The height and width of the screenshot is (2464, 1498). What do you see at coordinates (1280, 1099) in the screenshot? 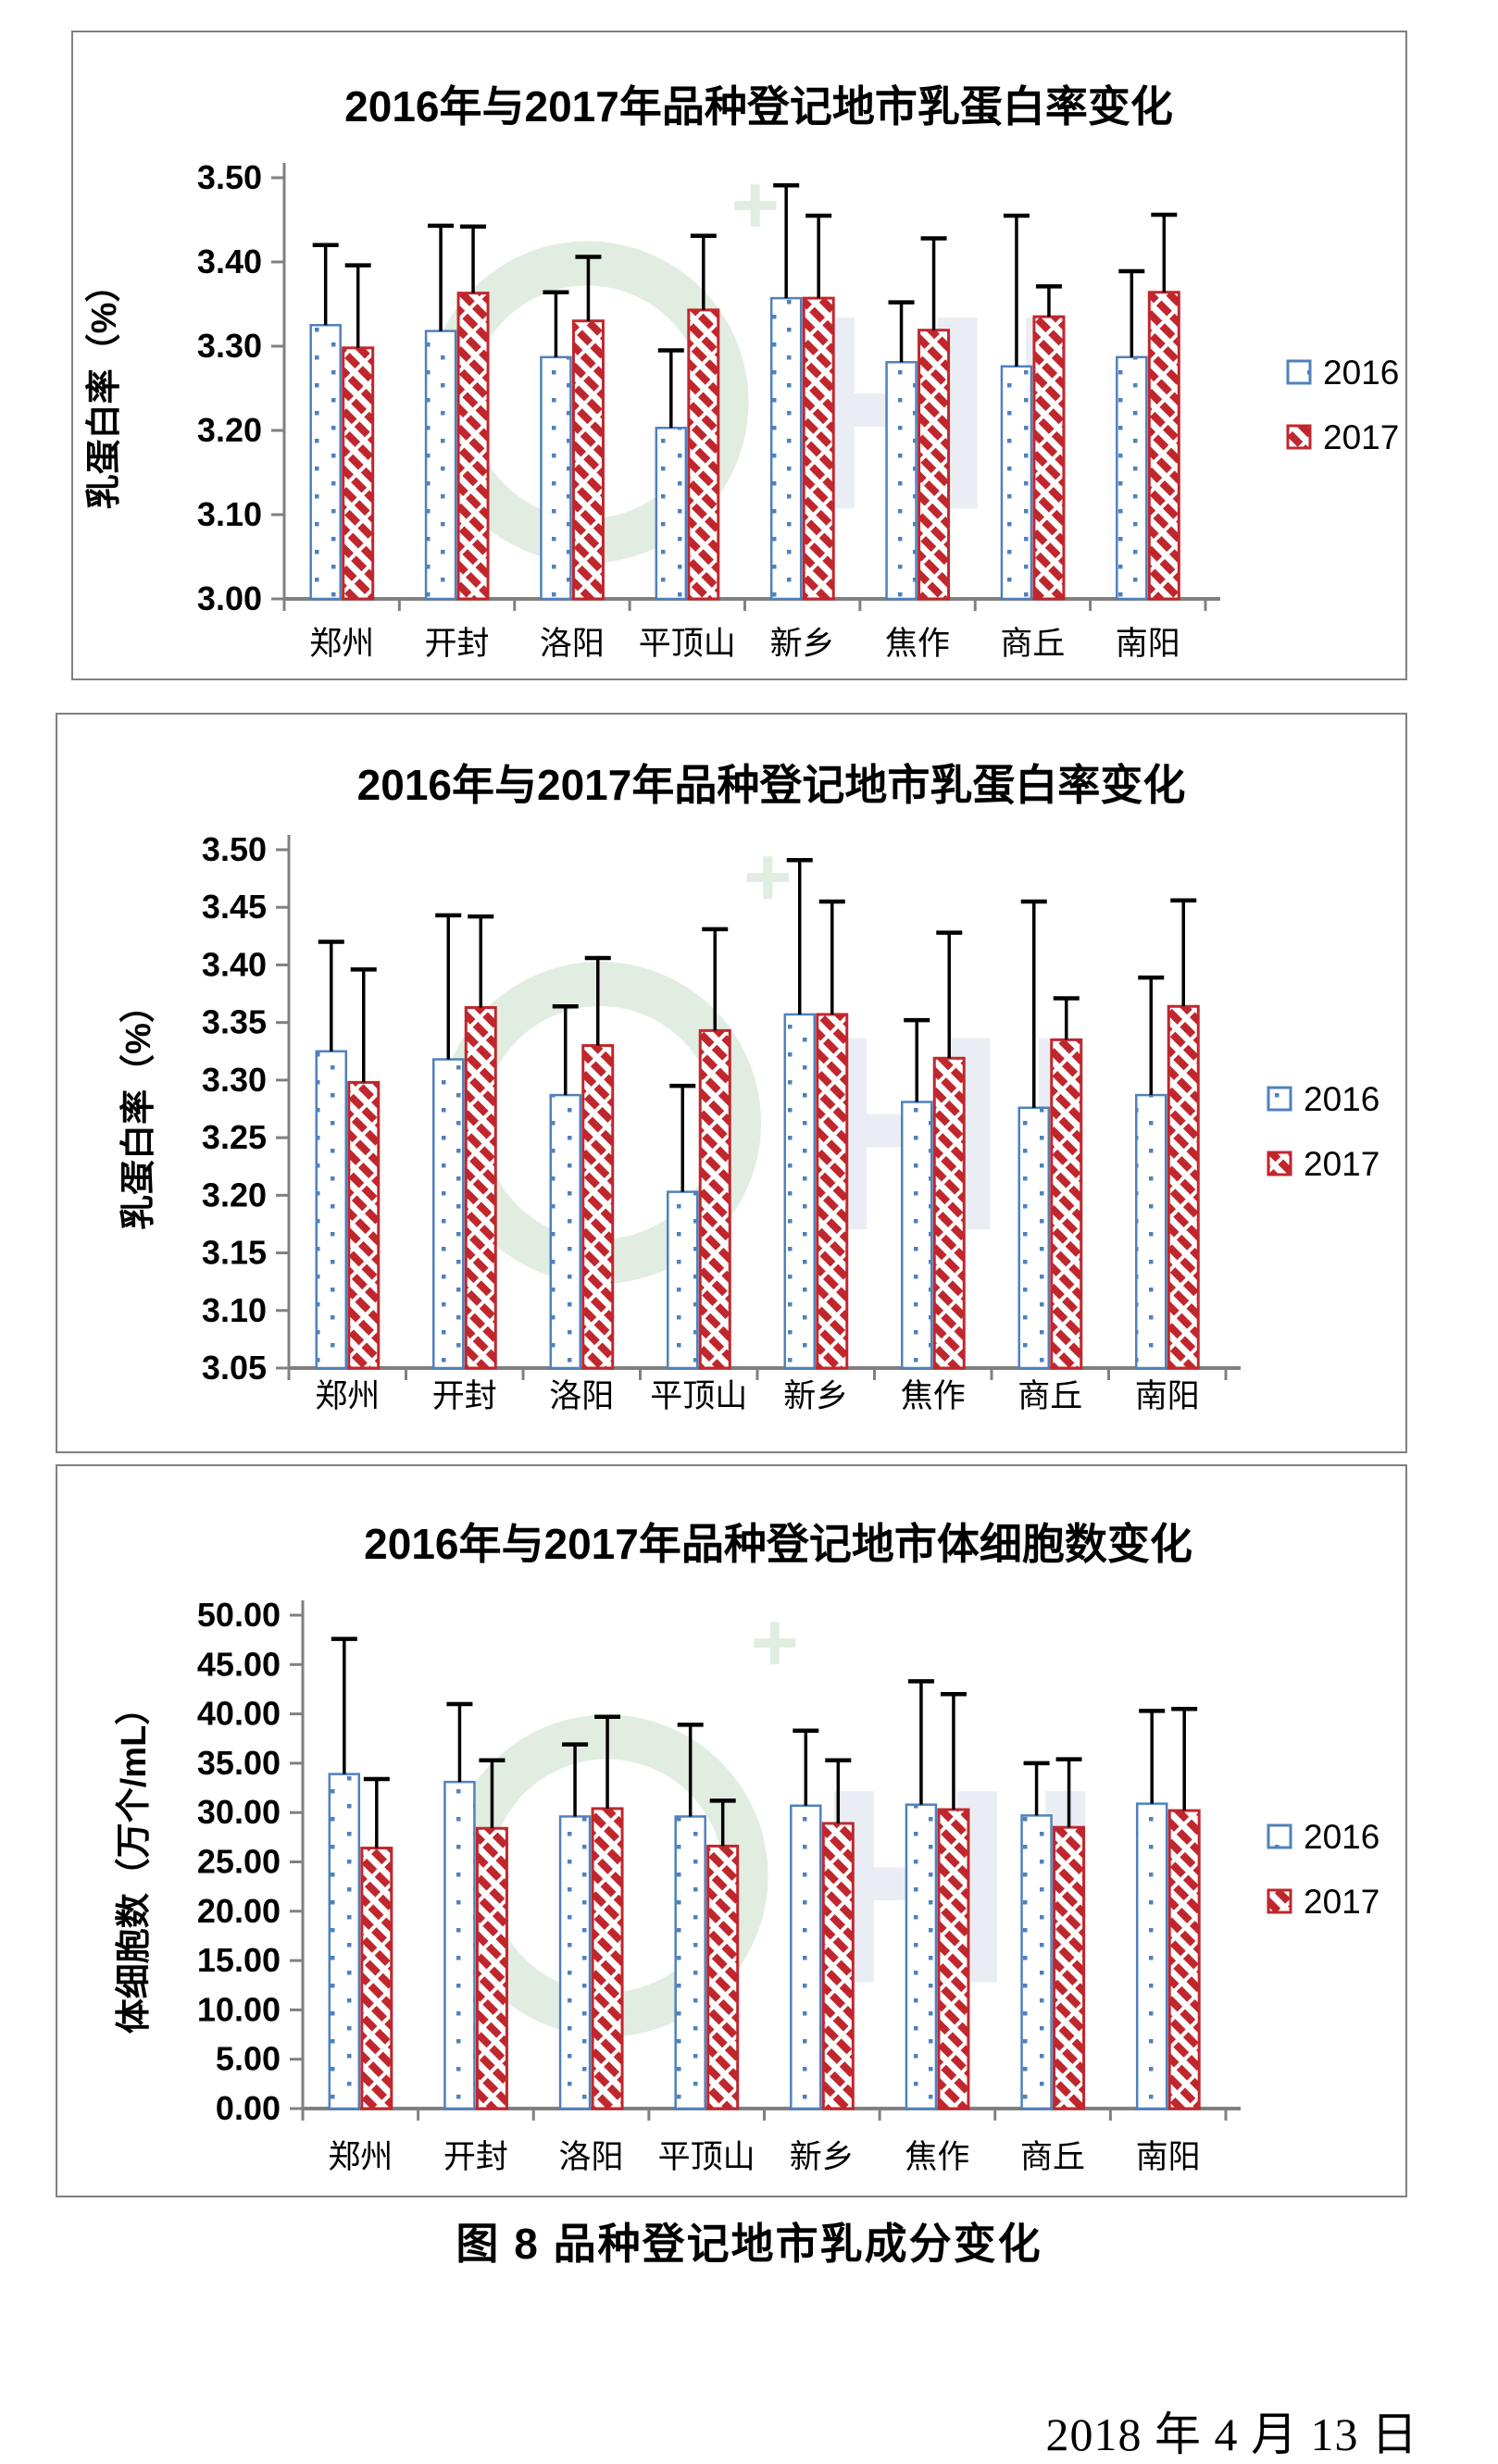
I see `legend-swatch-2016` at bounding box center [1280, 1099].